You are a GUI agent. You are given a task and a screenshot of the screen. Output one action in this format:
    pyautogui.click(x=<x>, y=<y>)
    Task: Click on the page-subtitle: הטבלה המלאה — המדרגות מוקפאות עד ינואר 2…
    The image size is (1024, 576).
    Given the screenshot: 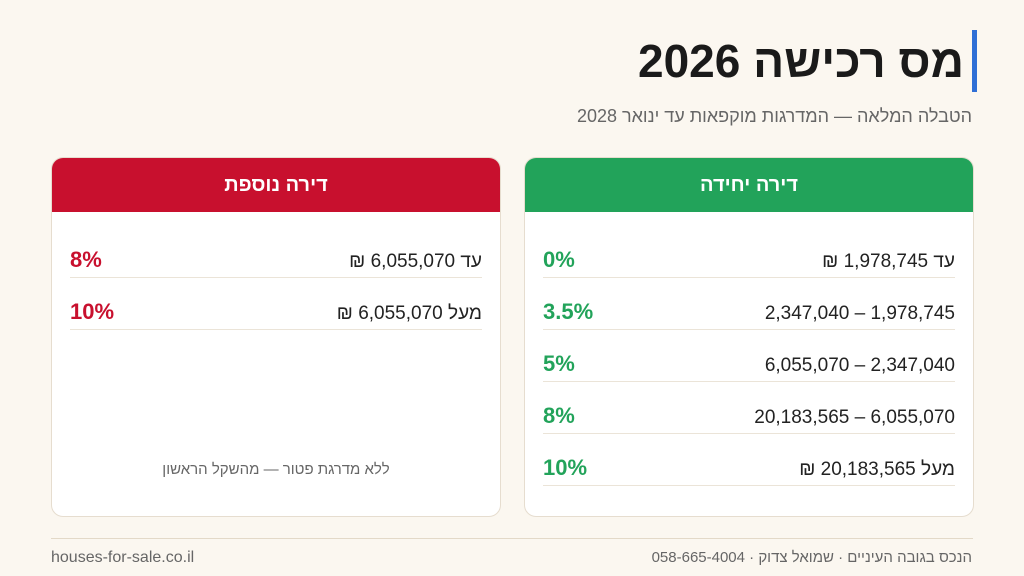 What is the action you would take?
    pyautogui.click(x=774, y=116)
    